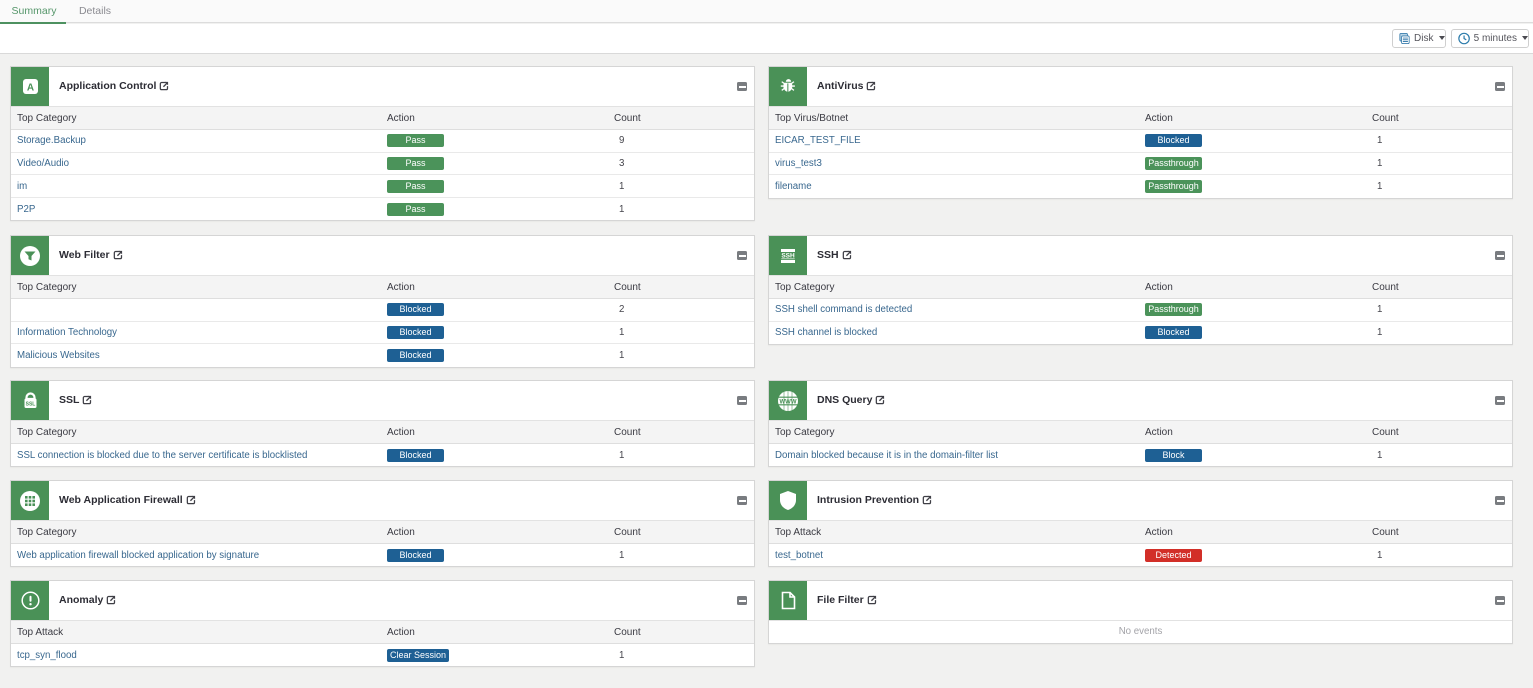 Image resolution: width=1533 pixels, height=688 pixels. I want to click on svg-text: A, so click(29, 88).